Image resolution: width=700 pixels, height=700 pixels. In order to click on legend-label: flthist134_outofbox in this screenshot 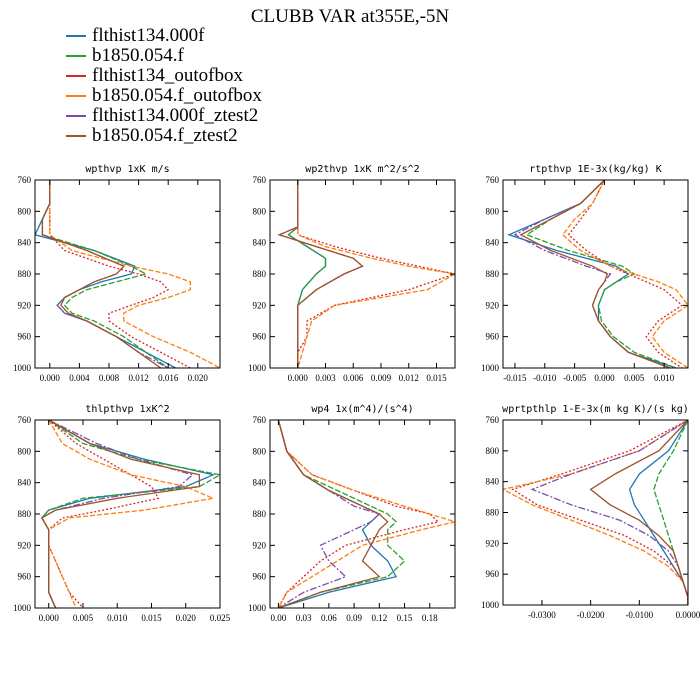, I will do `click(167, 75)`.